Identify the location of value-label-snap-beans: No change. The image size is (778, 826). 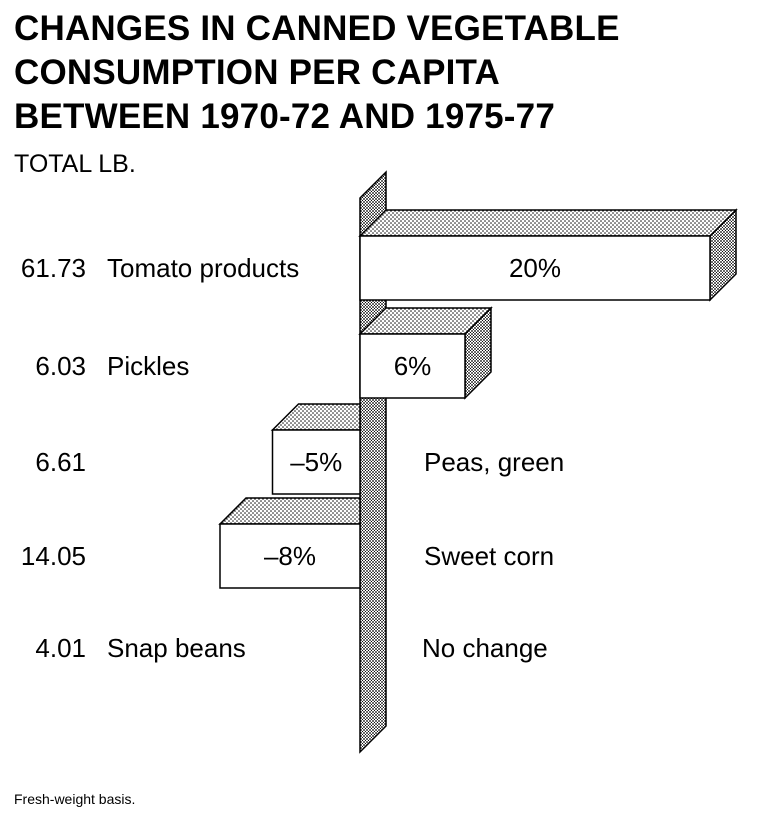
(485, 648).